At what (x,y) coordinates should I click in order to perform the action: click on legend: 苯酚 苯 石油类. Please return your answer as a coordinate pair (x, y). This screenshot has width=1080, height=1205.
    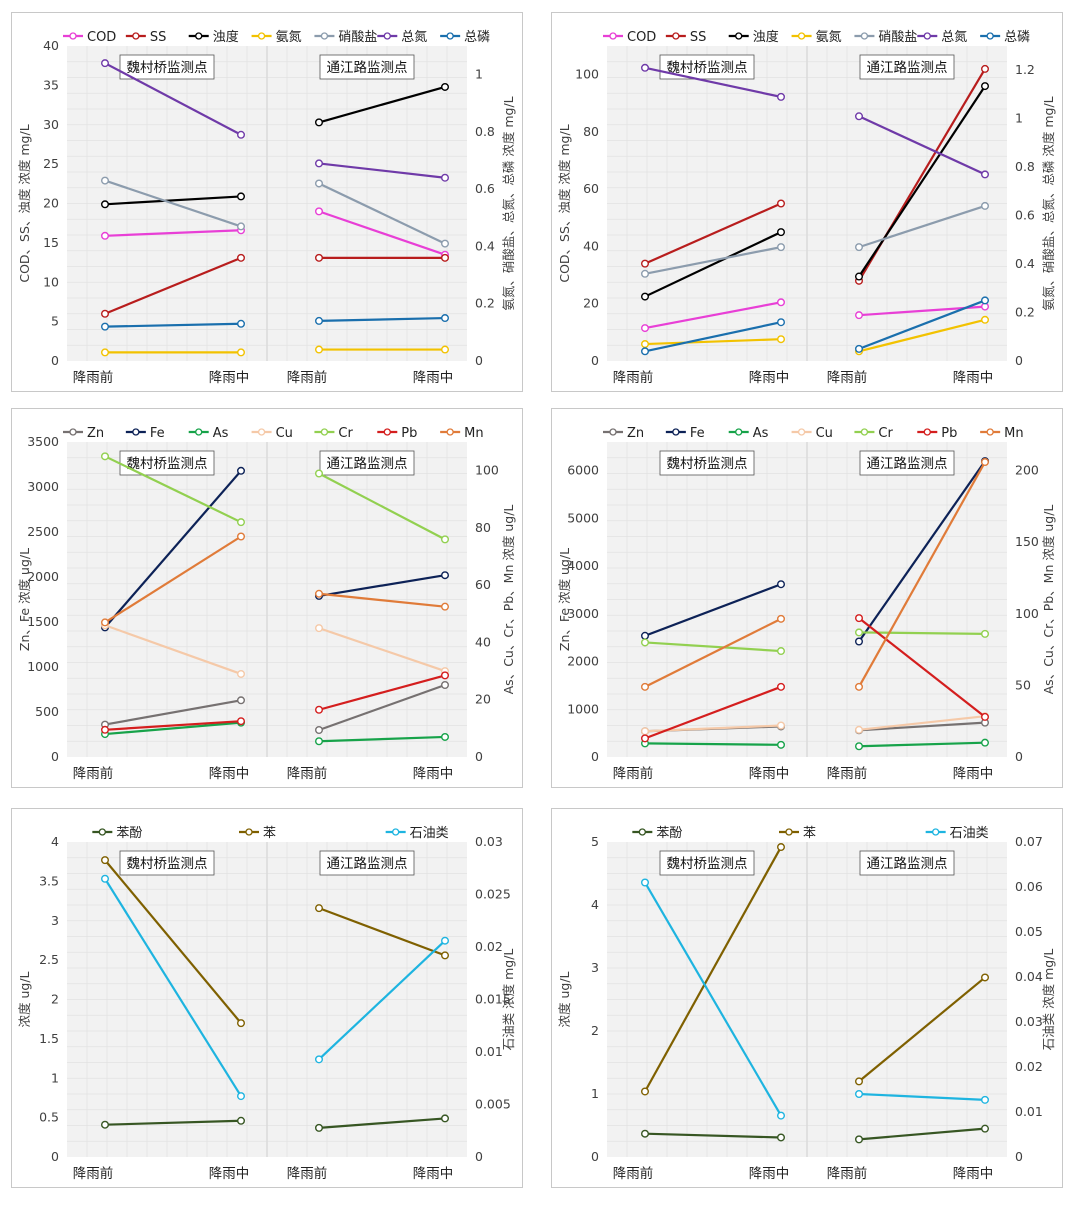
    Looking at the image, I should click on (270, 833).